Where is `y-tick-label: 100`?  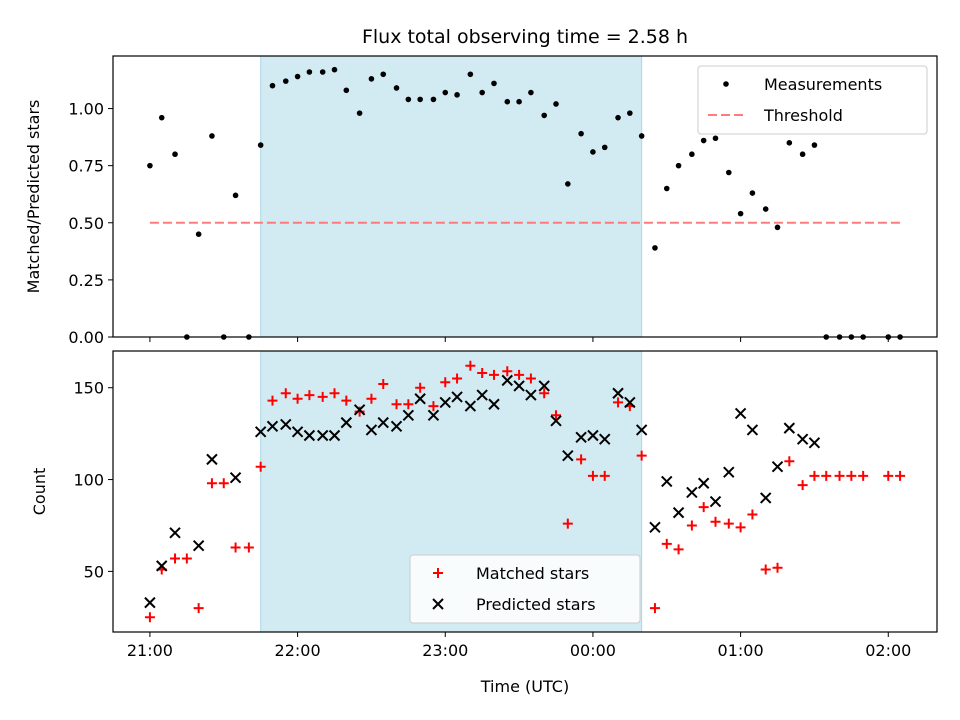 y-tick-label: 100 is located at coordinates (88, 480).